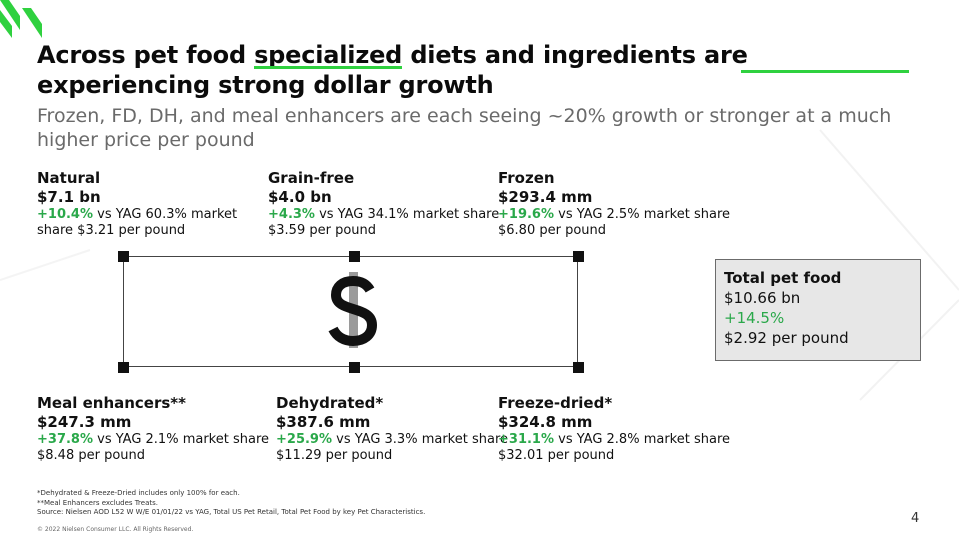  What do you see at coordinates (354, 256) in the screenshot?
I see `resize-handle-top-middle` at bounding box center [354, 256].